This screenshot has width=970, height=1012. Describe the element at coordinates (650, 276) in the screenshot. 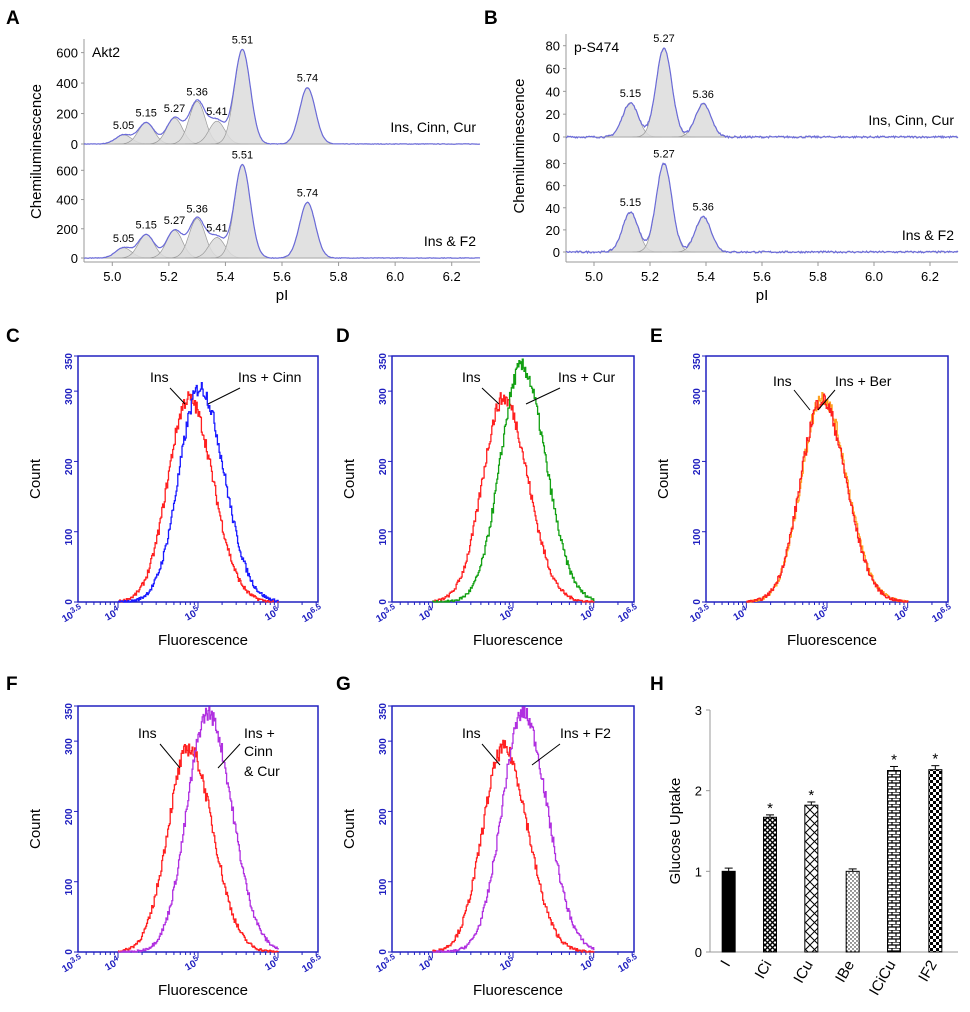

I see `x-tick-label: 5.2` at that location.